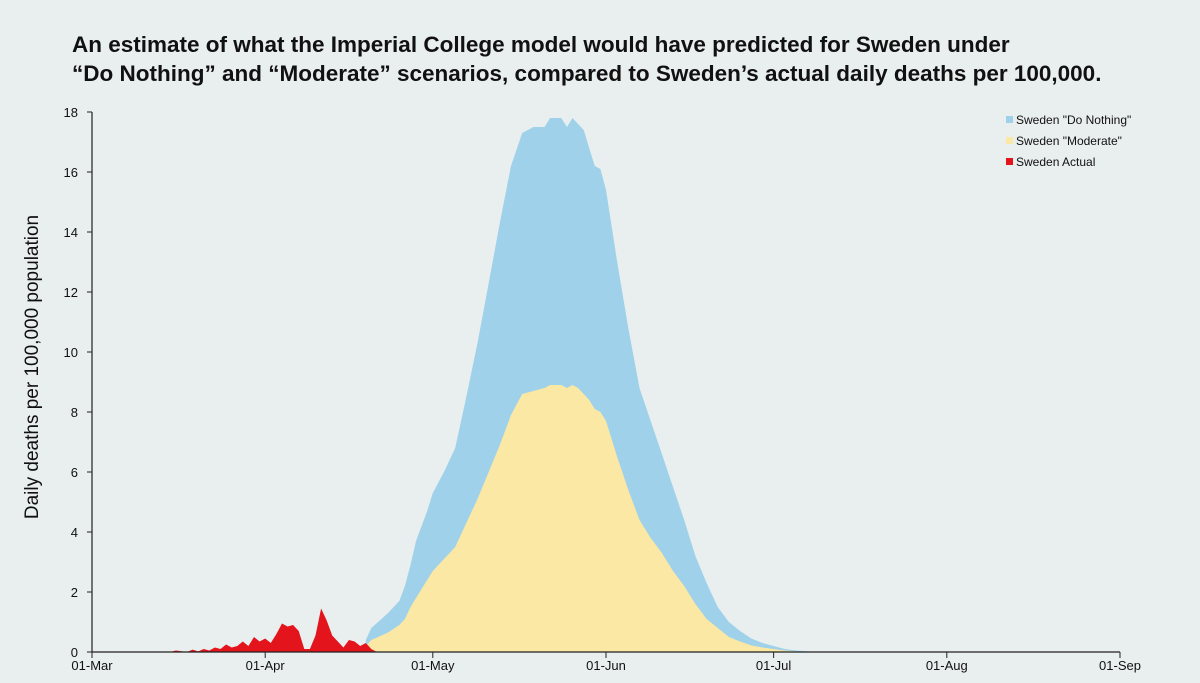 This screenshot has width=1200, height=683. I want to click on x-tick-label: 01-Sep, so click(1120, 665).